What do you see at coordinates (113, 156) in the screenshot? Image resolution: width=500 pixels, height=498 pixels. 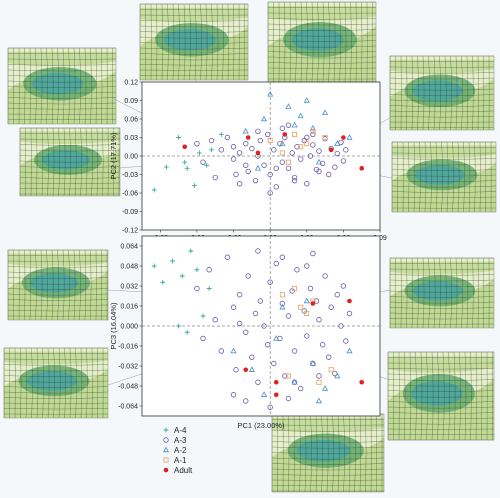 I see `y-axis-label: PC2 (17.71%)` at bounding box center [113, 156].